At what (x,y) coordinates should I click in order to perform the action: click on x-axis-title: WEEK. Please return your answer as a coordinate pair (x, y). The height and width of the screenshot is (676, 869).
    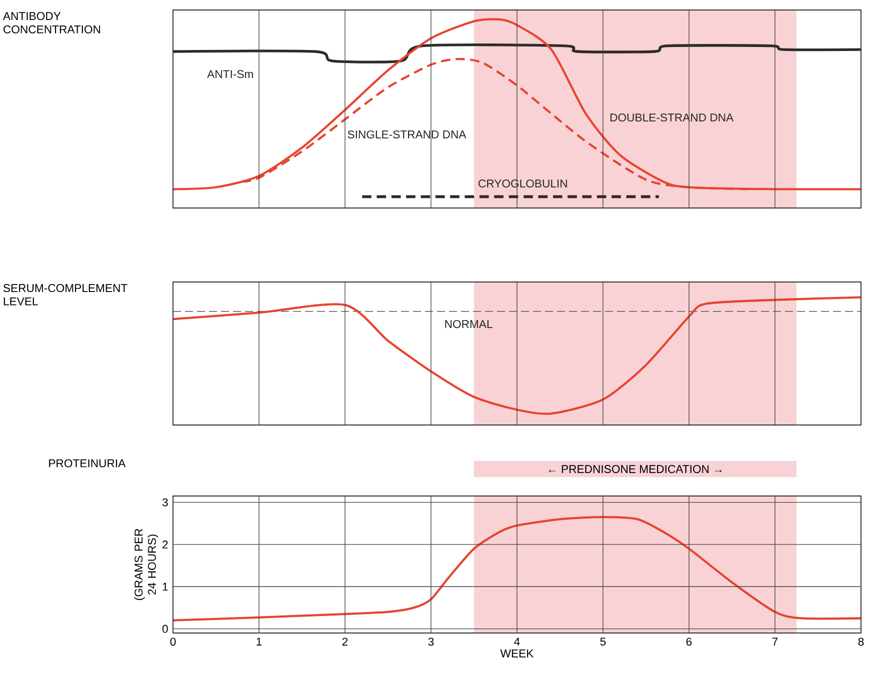
    Looking at the image, I should click on (517, 654).